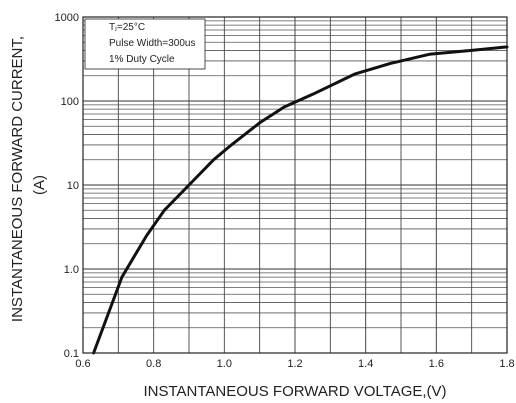 This screenshot has height=403, width=516. What do you see at coordinates (153, 364) in the screenshot?
I see `x-tick-label: 0.8` at bounding box center [153, 364].